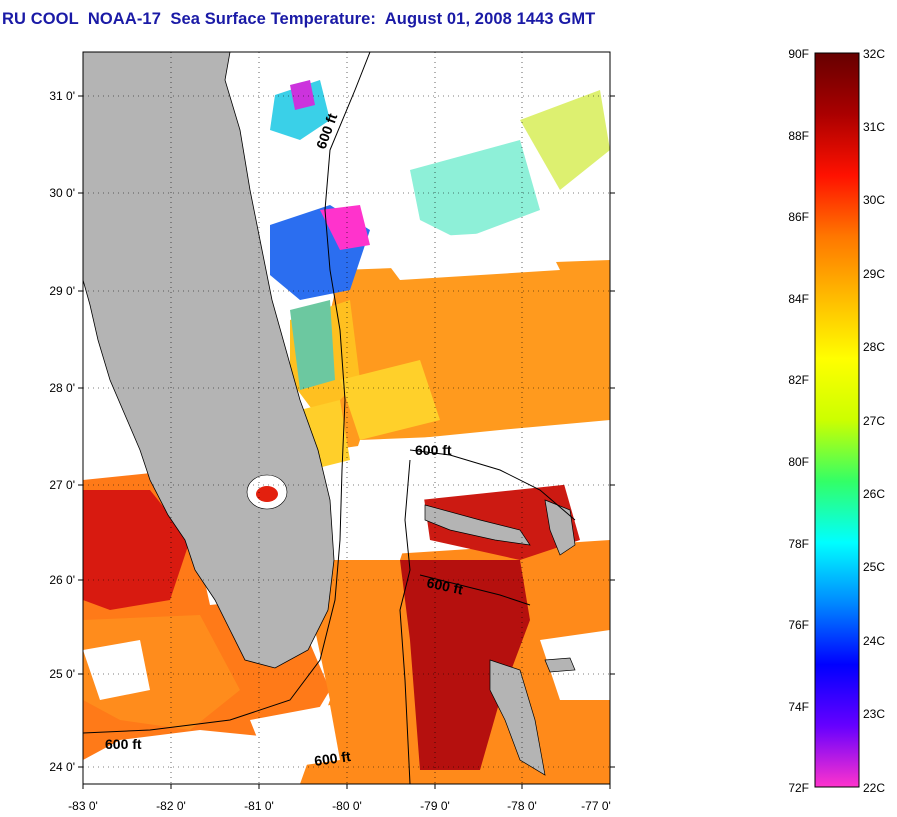 The width and height of the screenshot is (897, 817). Describe the element at coordinates (798, 625) in the screenshot. I see `colorbar-f-label: 76F` at that location.